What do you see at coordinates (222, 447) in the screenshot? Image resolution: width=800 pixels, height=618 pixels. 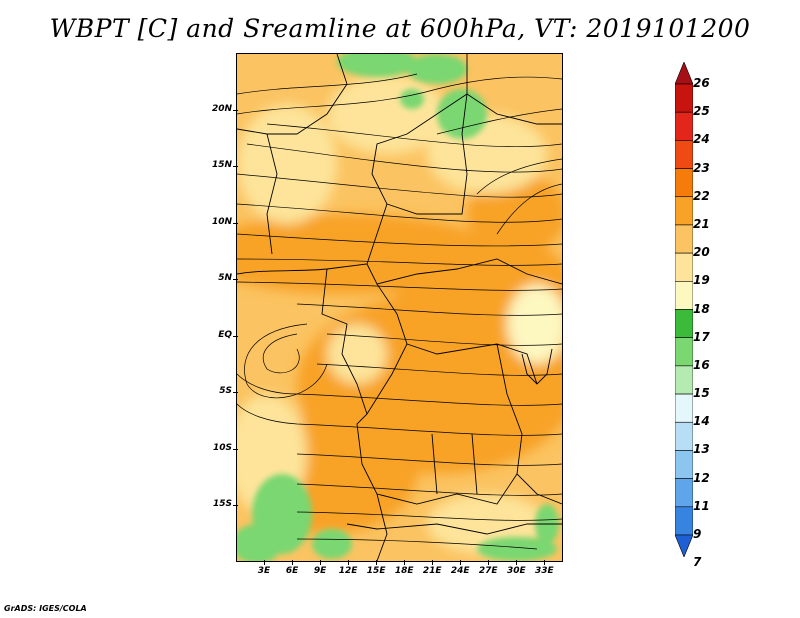 I see `lat-tick-label: 10S` at bounding box center [222, 447].